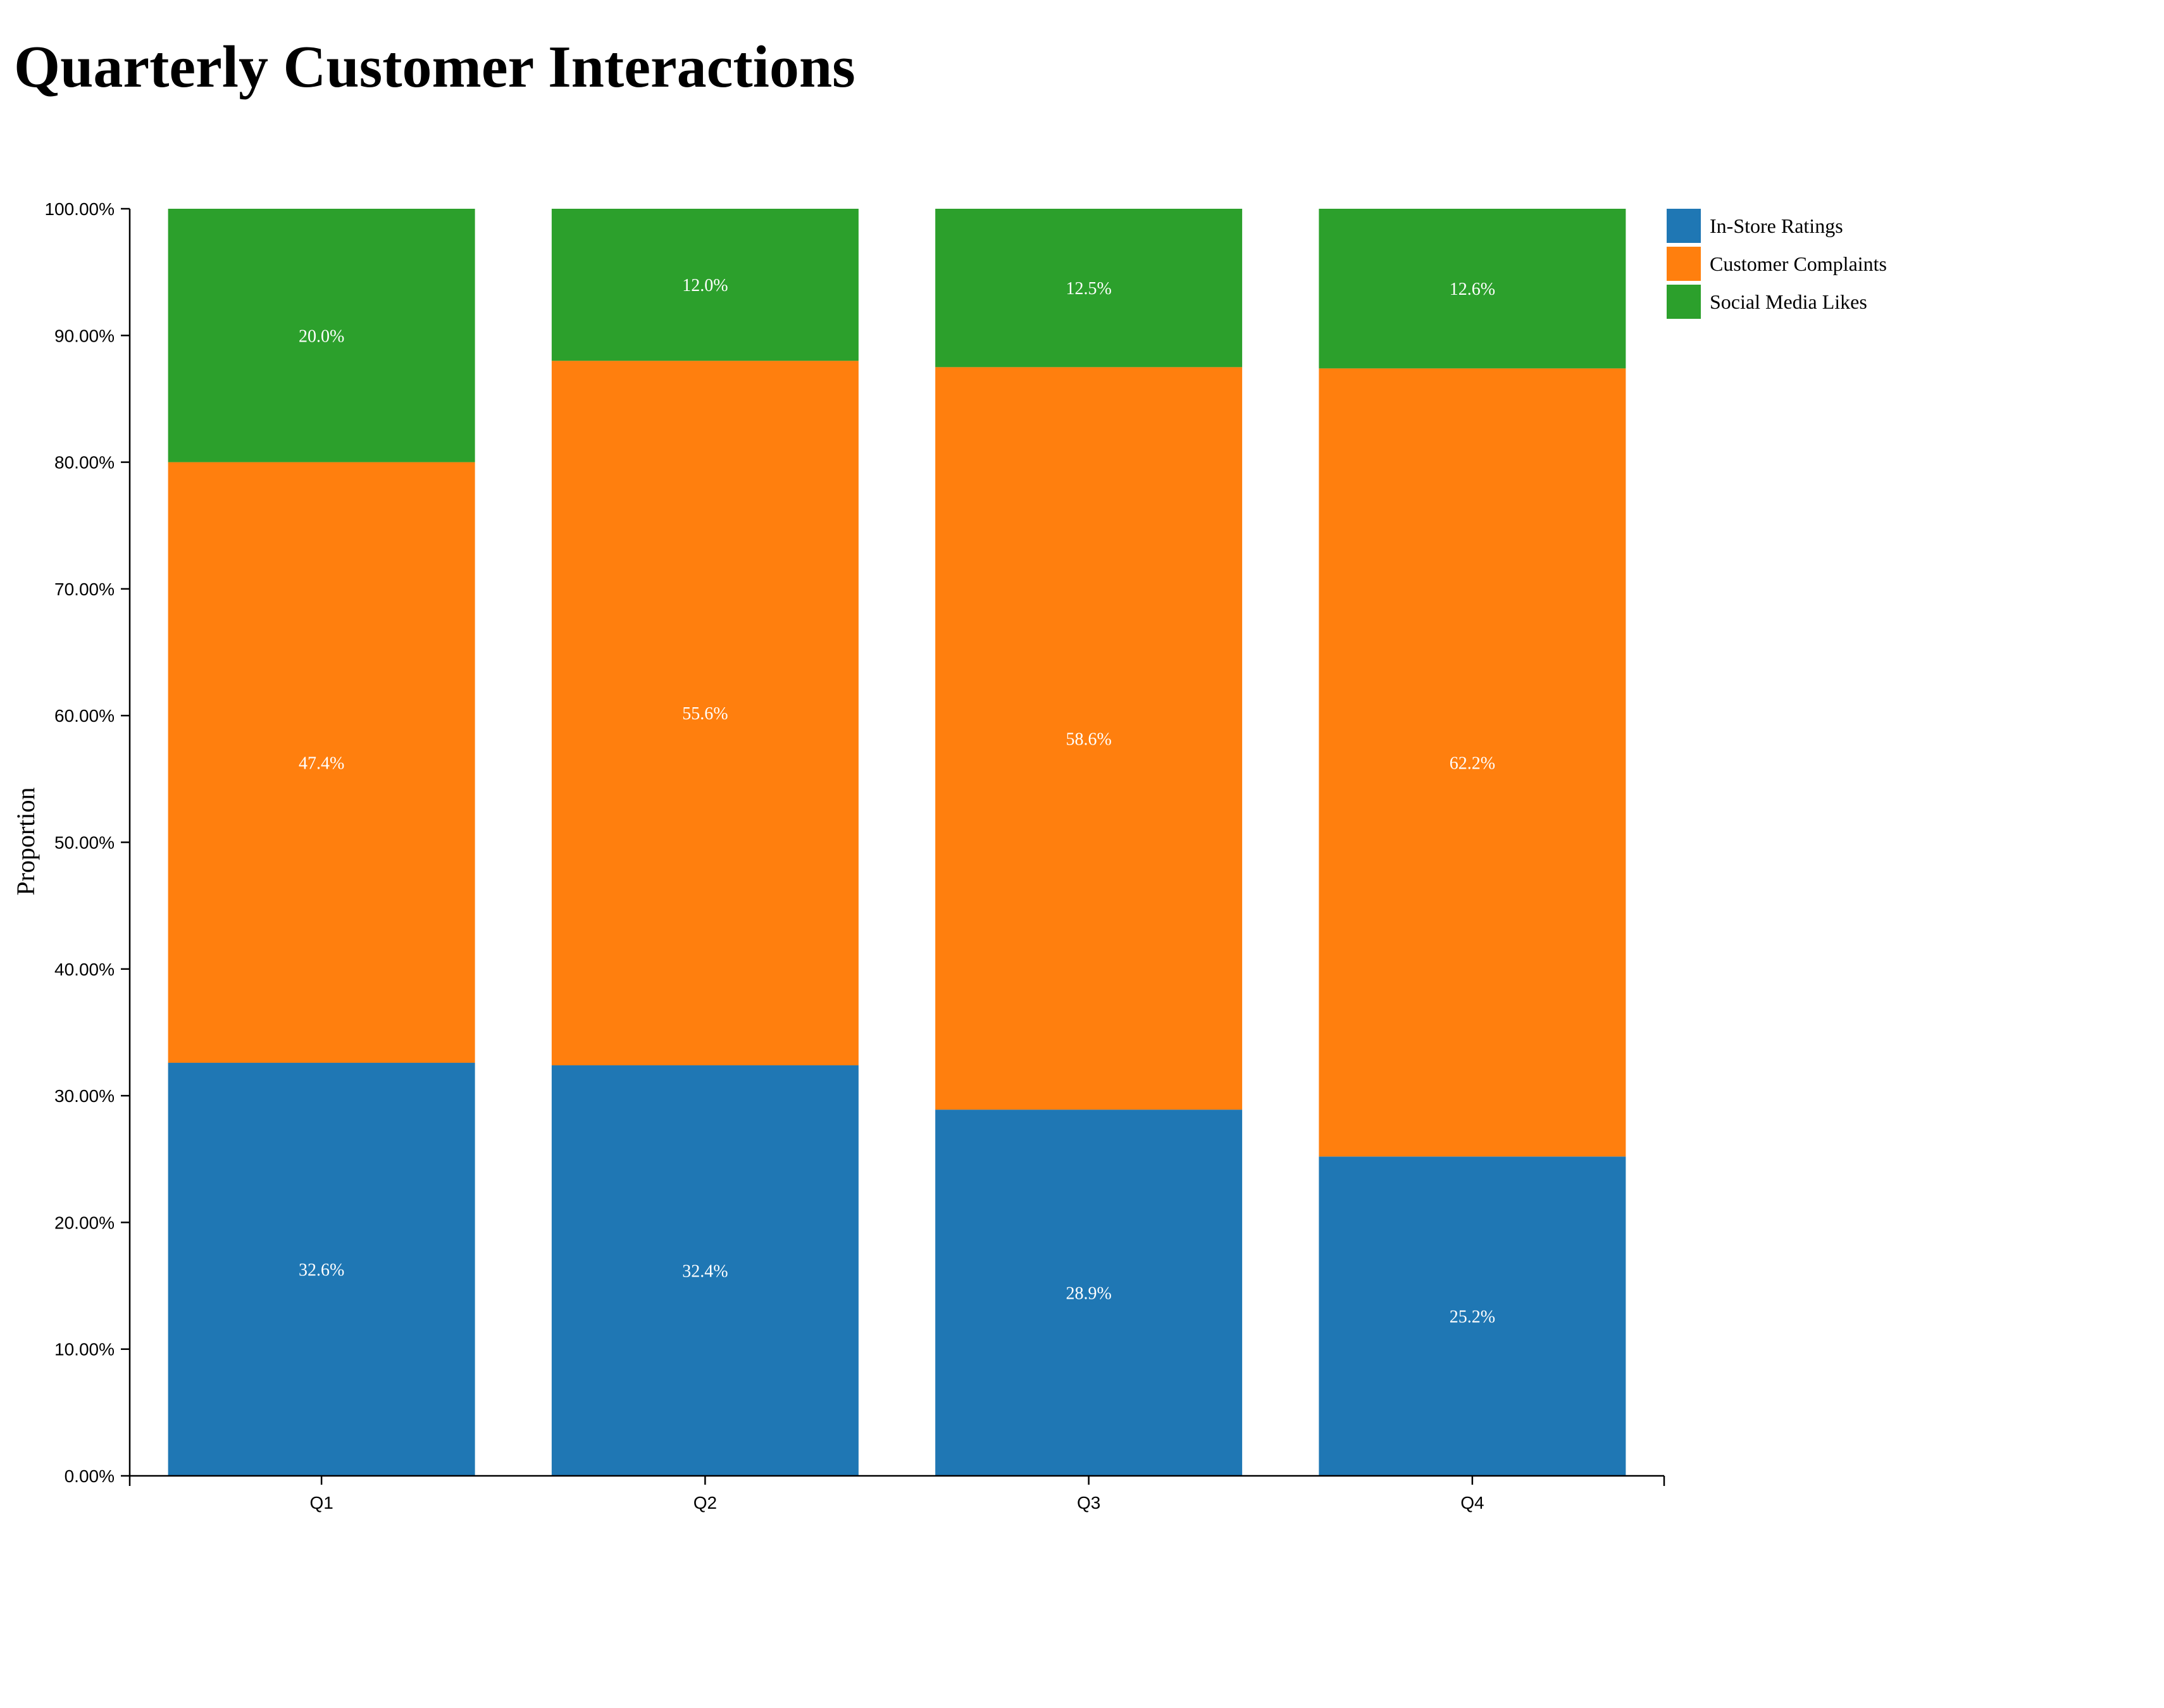 The width and height of the screenshot is (2164, 1708). Describe the element at coordinates (84, 589) in the screenshot. I see `y-tick-label: 70.00%` at that location.